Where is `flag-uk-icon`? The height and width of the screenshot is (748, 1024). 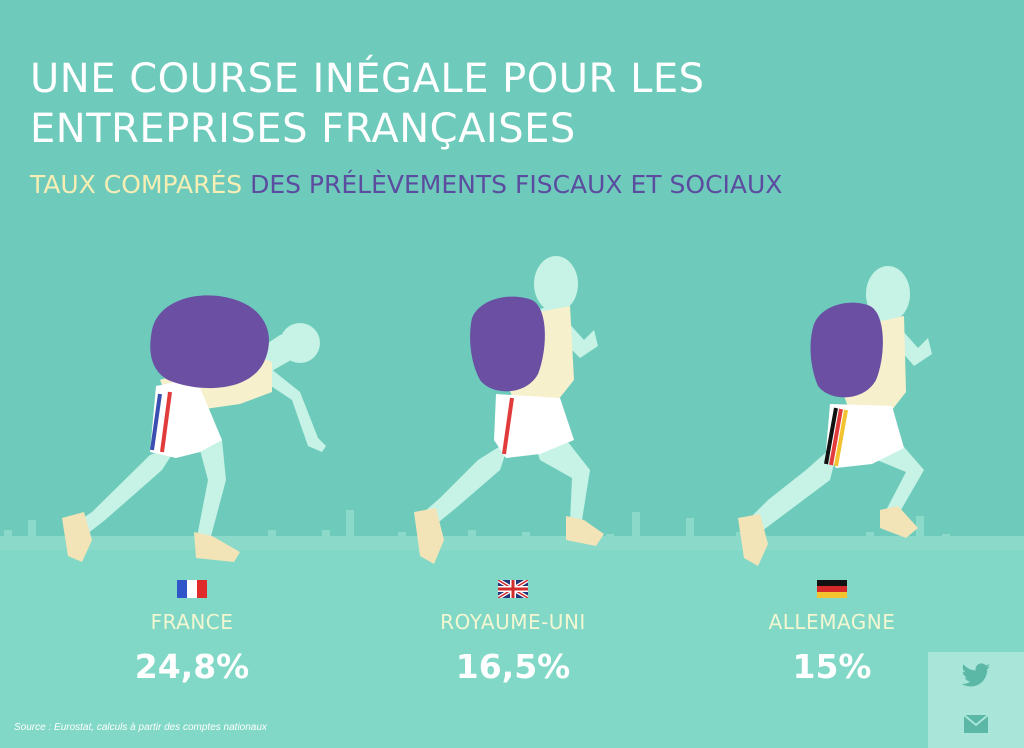
flag-uk-icon is located at coordinates (513, 589).